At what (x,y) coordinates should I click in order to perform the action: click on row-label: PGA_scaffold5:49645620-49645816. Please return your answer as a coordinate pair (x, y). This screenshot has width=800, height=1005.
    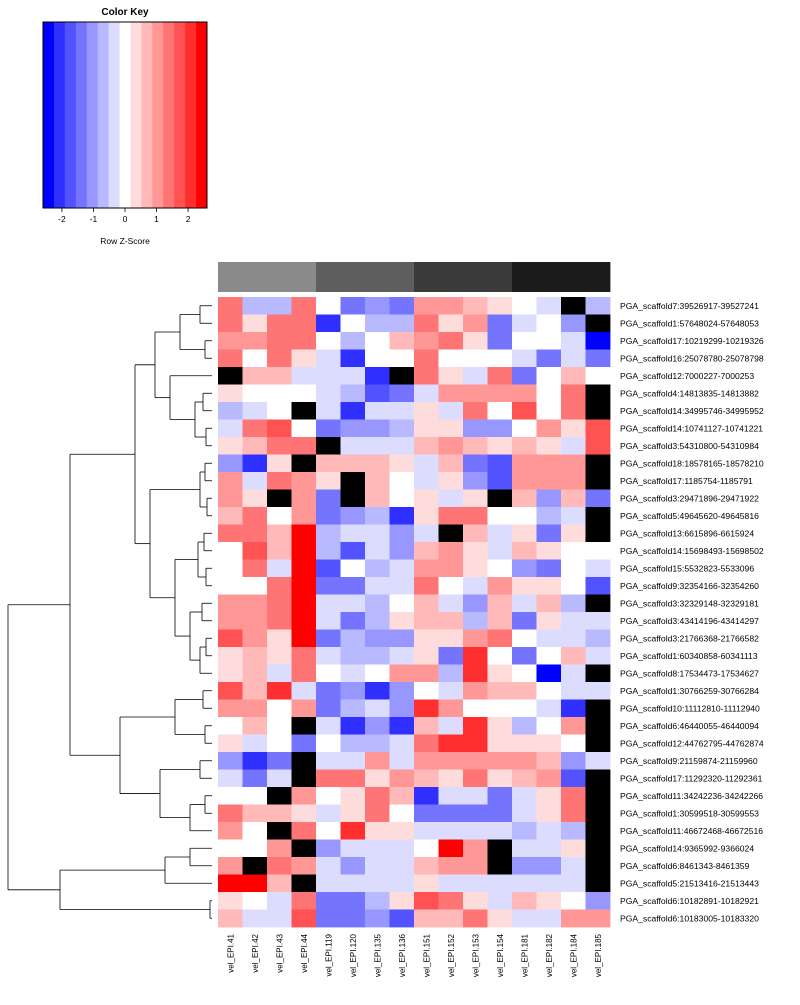
    Looking at the image, I should click on (689, 516).